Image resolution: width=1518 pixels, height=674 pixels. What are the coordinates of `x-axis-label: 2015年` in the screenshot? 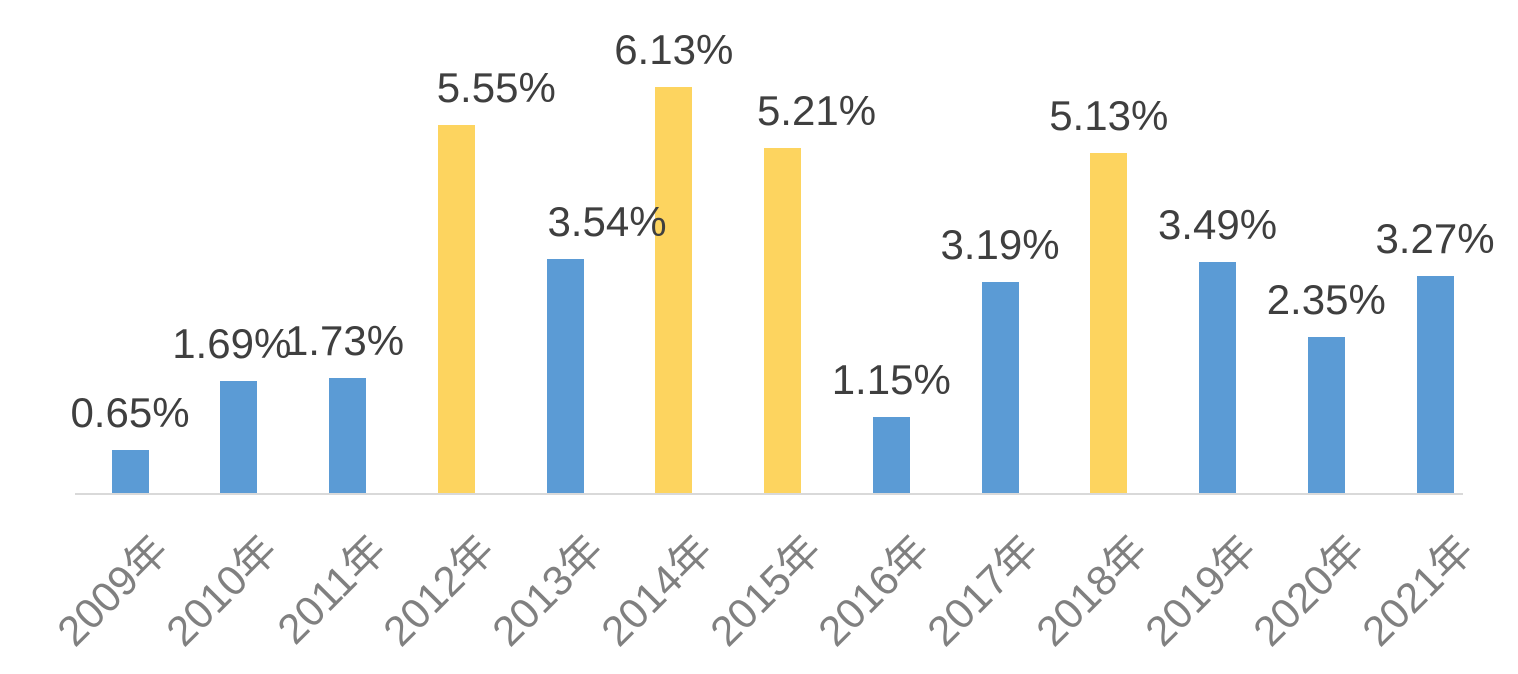 It's located at (765, 590).